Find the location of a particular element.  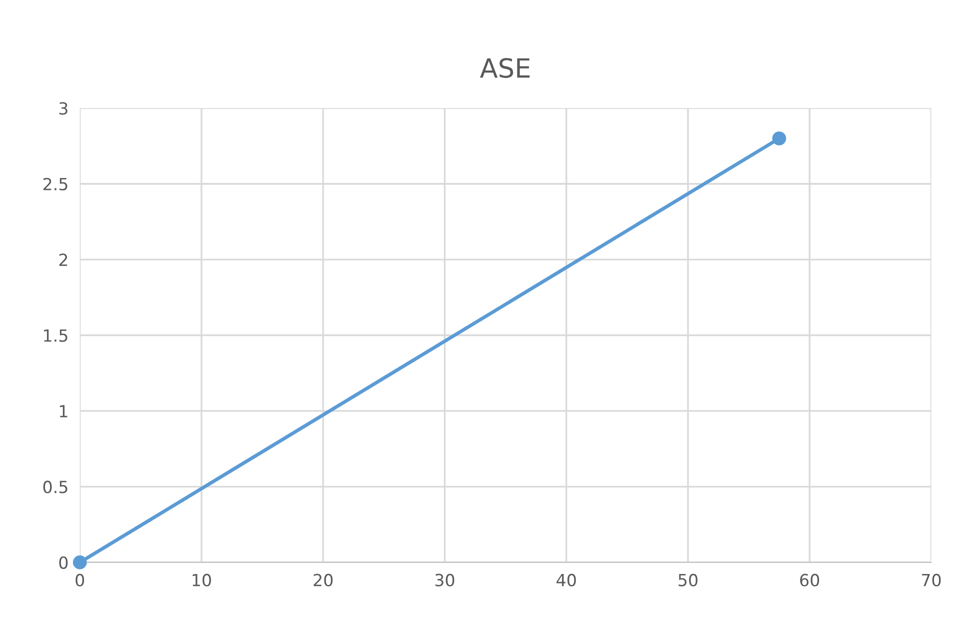

x-tick-label: 40 is located at coordinates (566, 580).